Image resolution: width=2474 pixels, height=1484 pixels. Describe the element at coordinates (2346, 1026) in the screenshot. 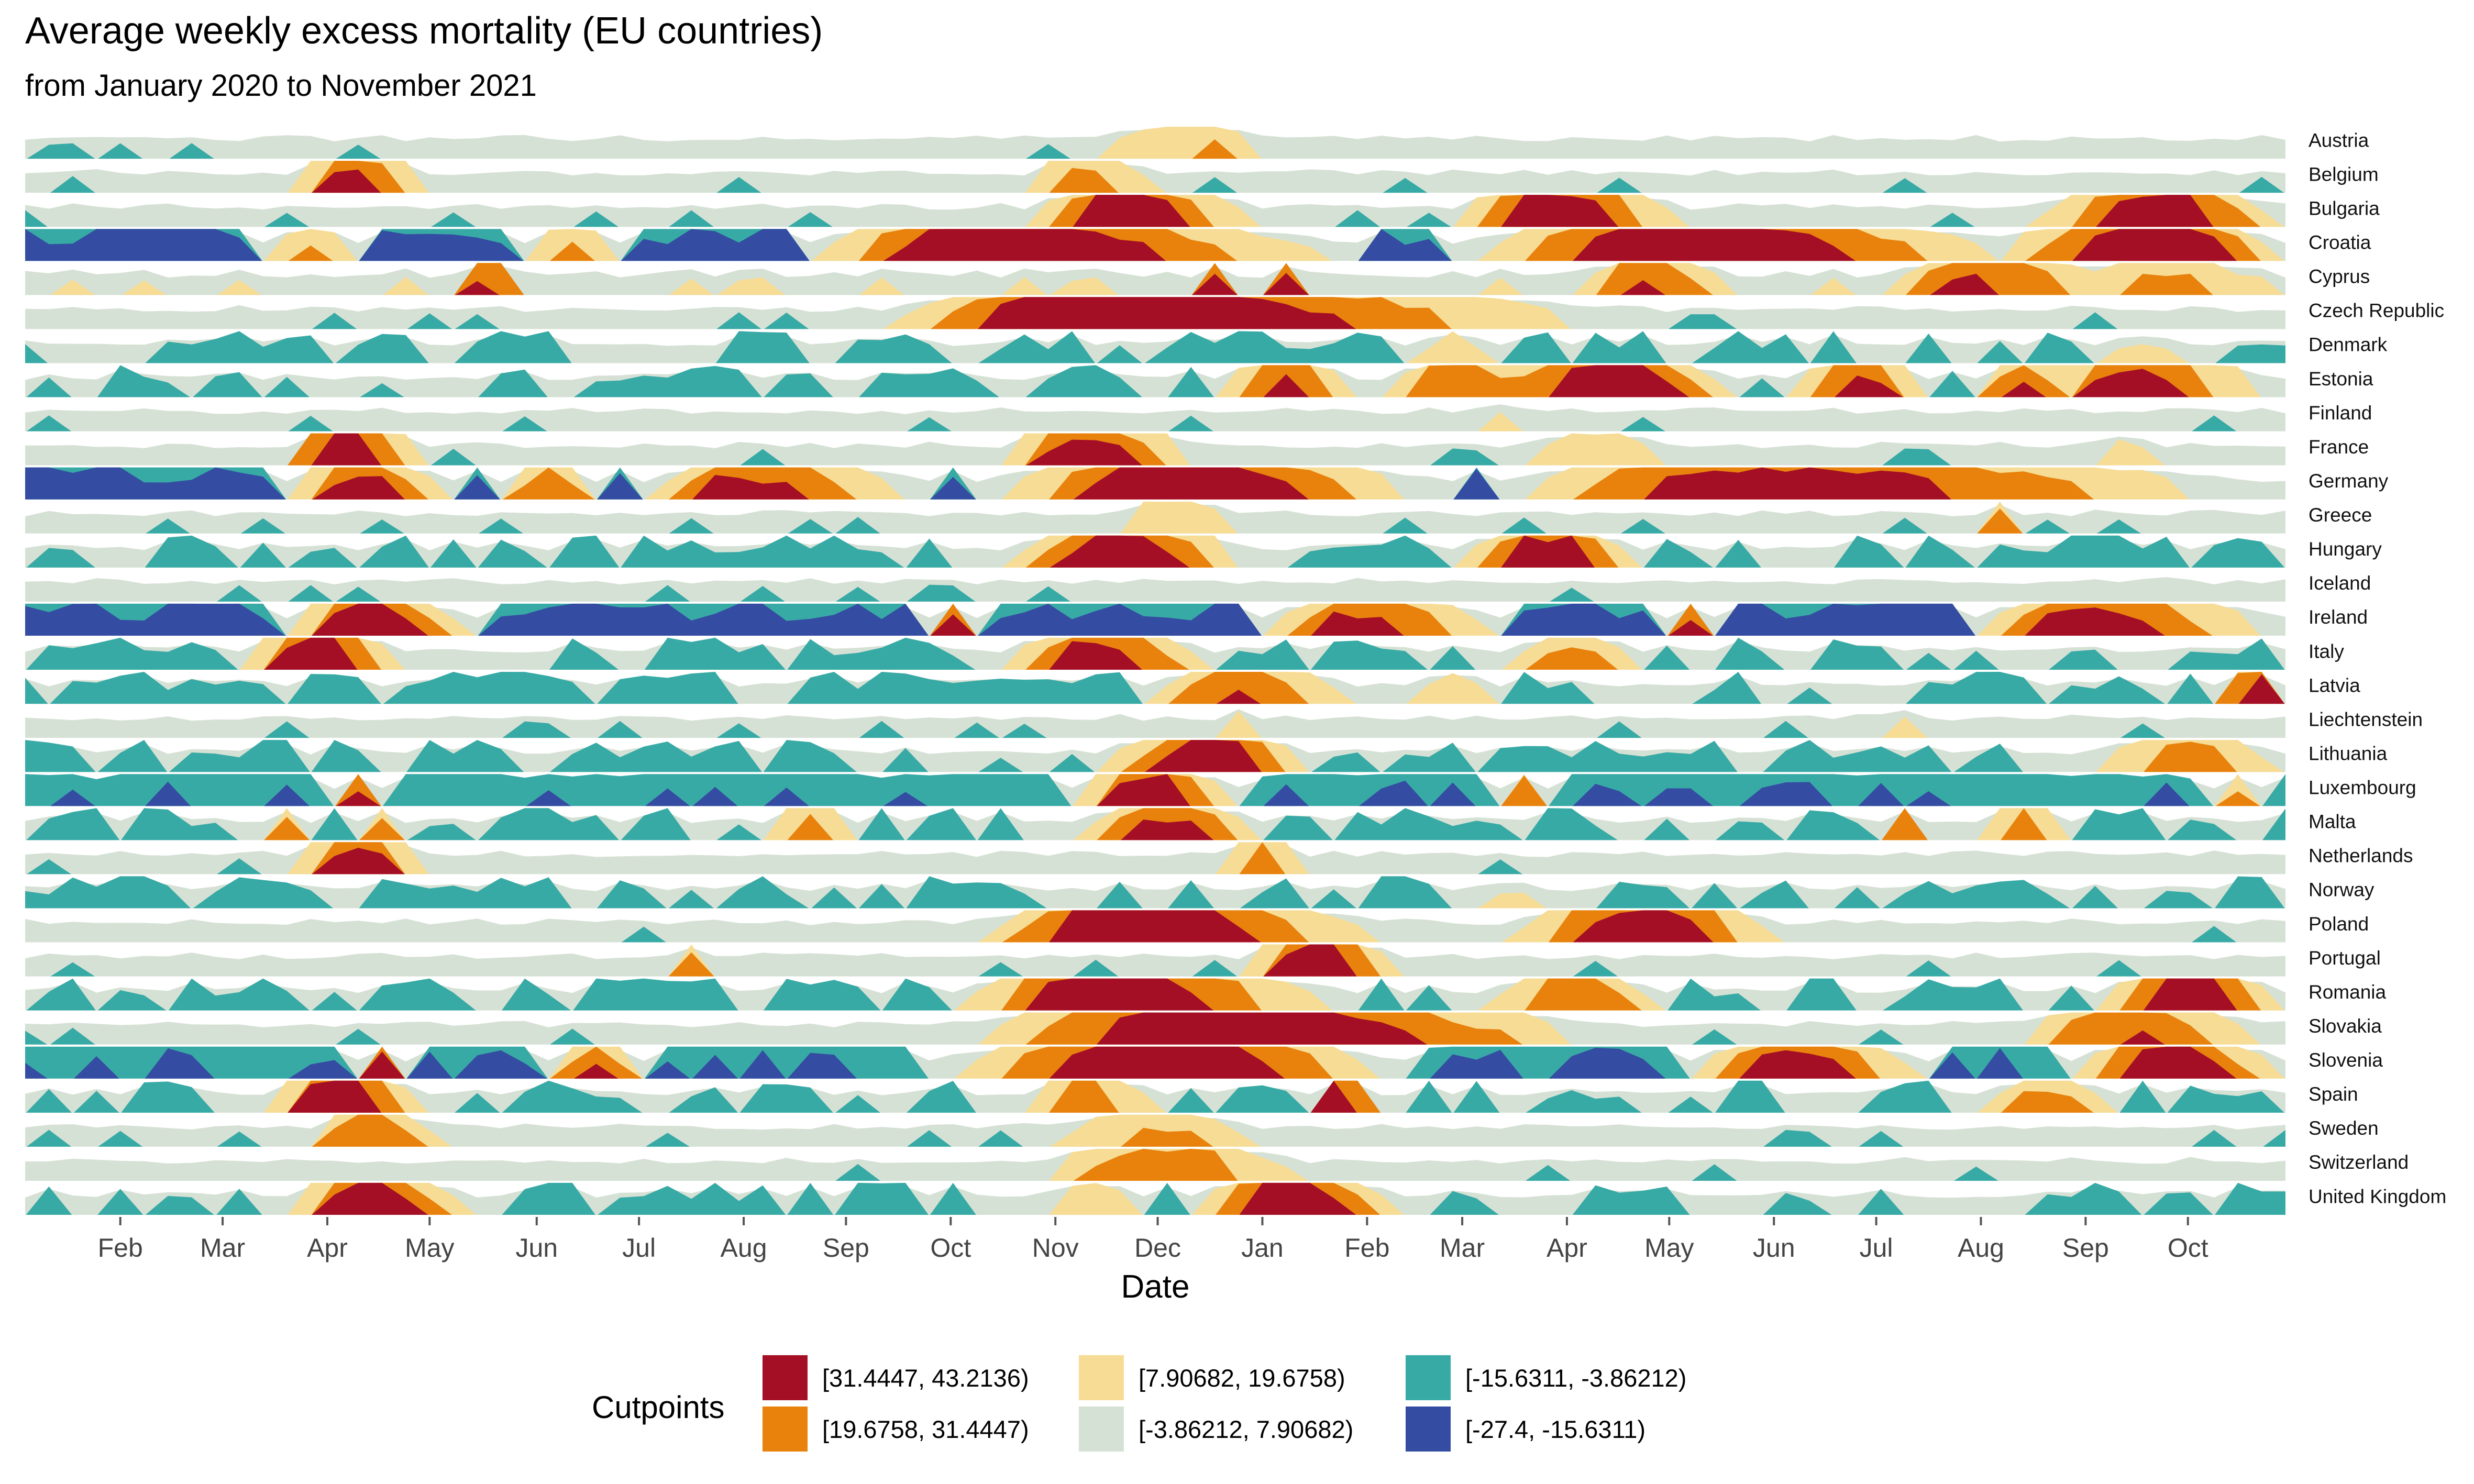

I see `country-label: Slovakia` at that location.